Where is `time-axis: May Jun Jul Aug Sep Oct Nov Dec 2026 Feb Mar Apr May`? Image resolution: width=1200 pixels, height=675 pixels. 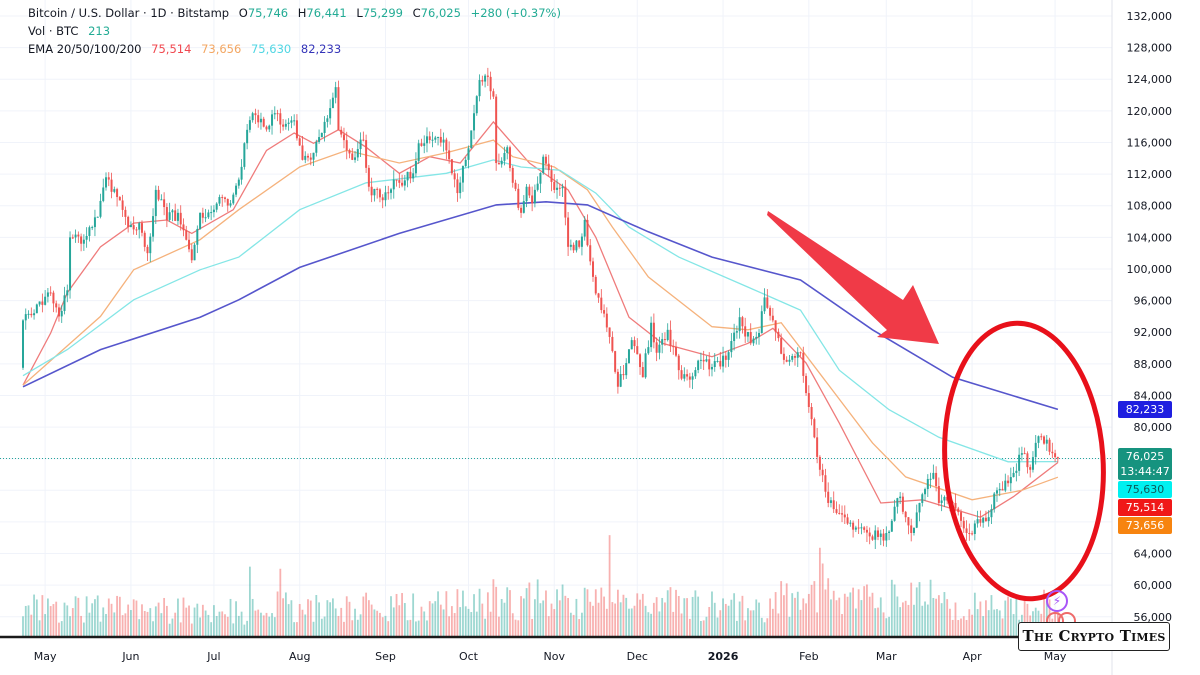
time-axis: May Jun Jul Aug Sep Oct Nov Dec 2026 Feb Mar Apr May is located at coordinates (550, 656).